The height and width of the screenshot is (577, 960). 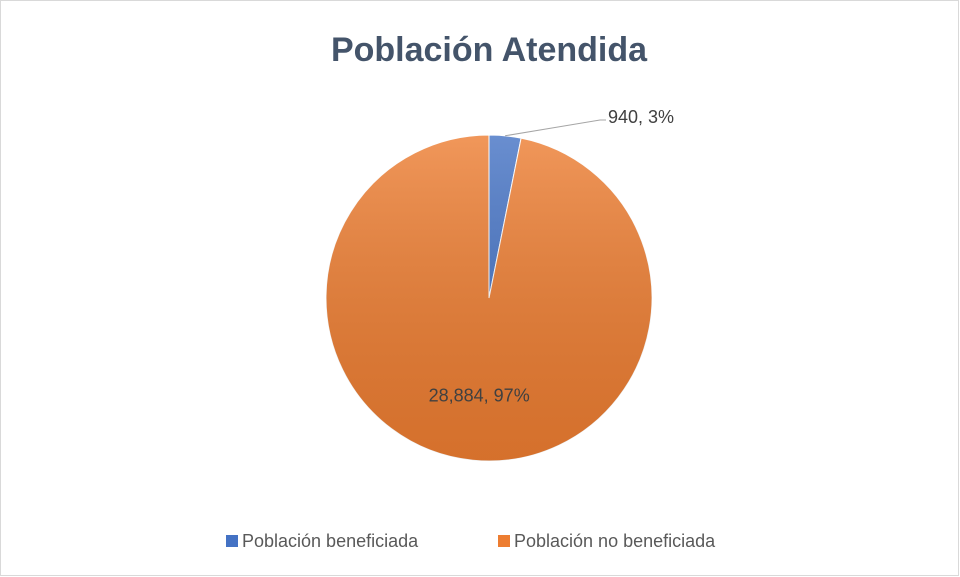 What do you see at coordinates (555, 128) in the screenshot?
I see `leader-line` at bounding box center [555, 128].